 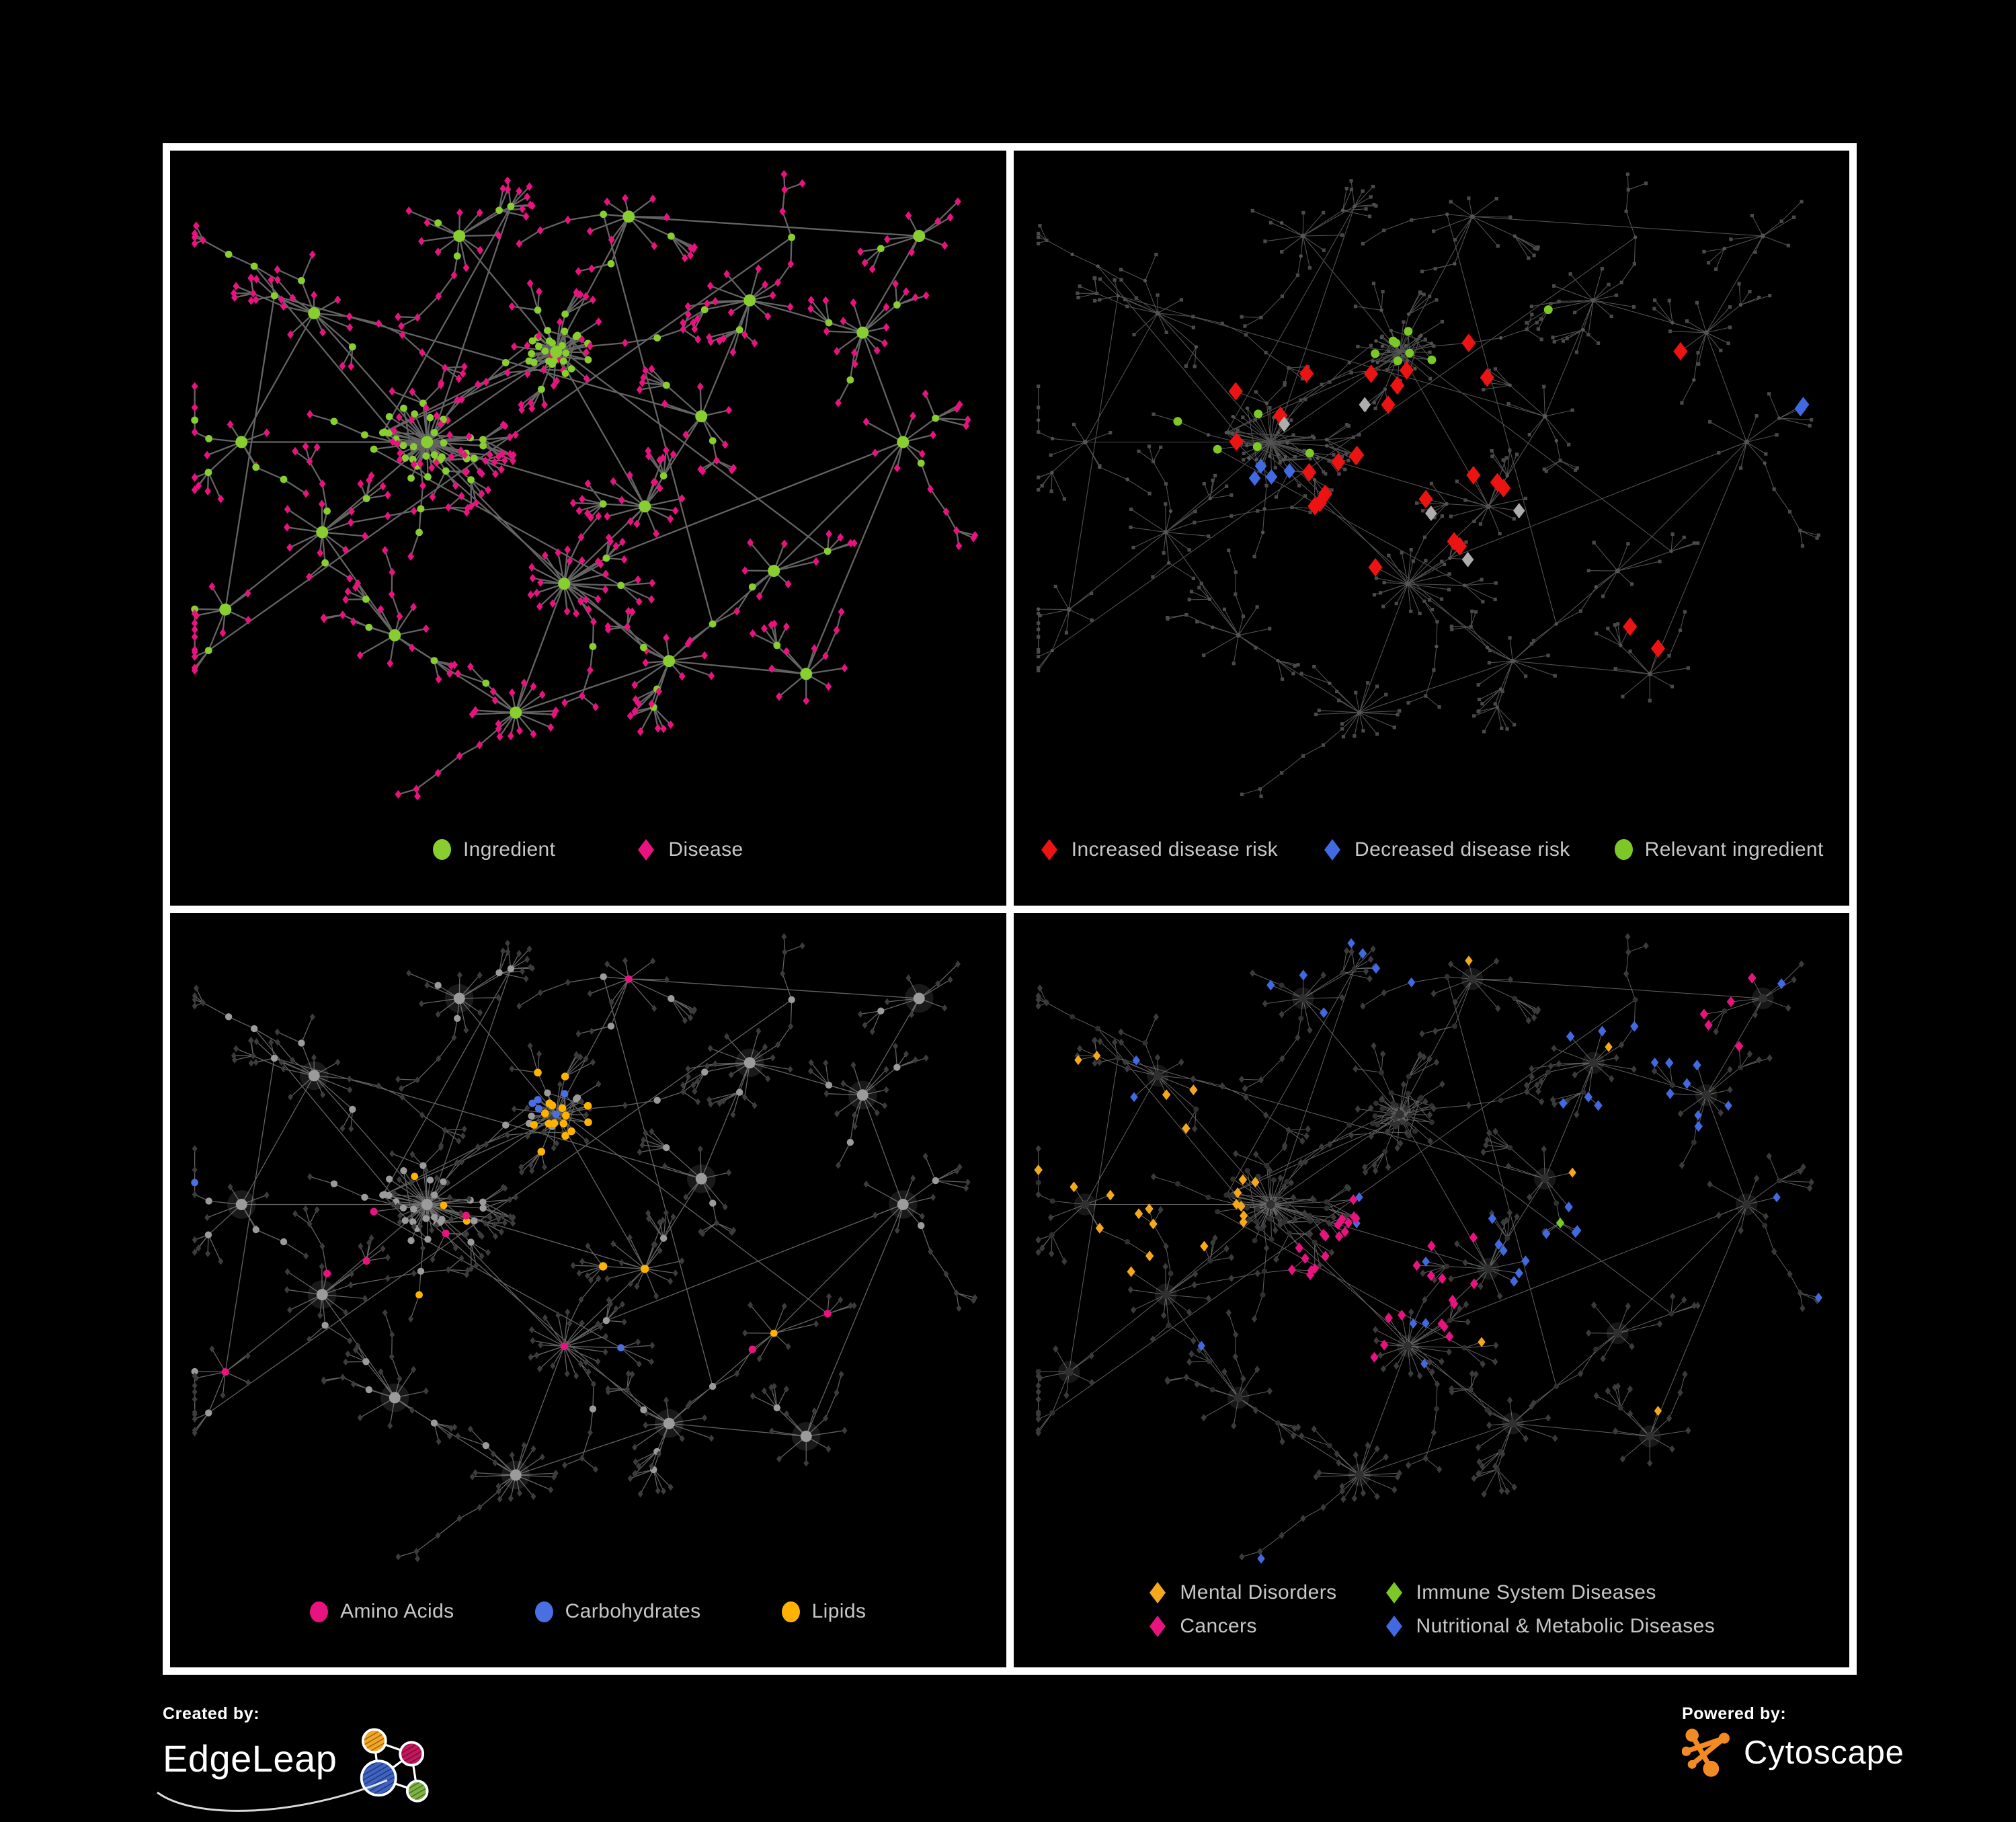 I want to click on created-by-lockup: Created by: EdgeLeap, so click(x=300, y=1759).